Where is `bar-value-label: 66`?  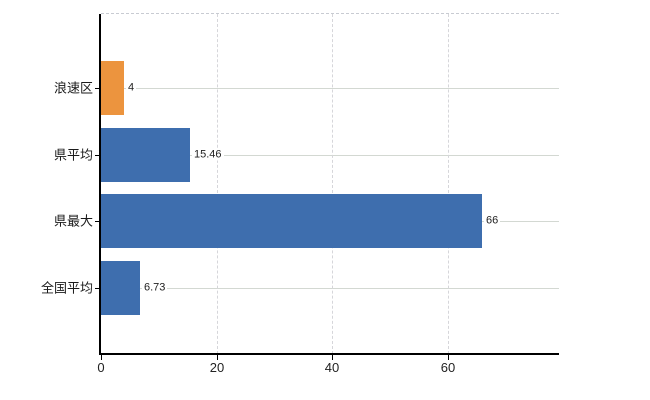 bar-value-label: 66 is located at coordinates (492, 220).